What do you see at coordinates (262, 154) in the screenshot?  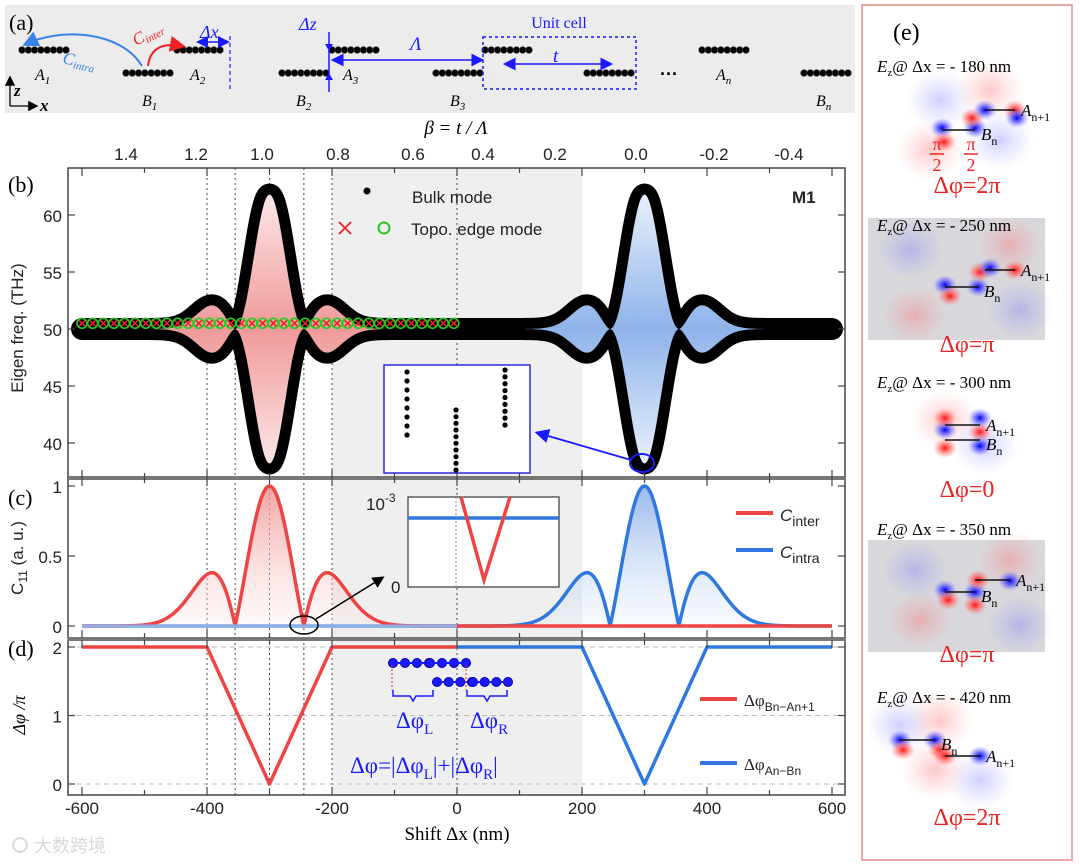 I see `beta-tick-label: 1.0` at bounding box center [262, 154].